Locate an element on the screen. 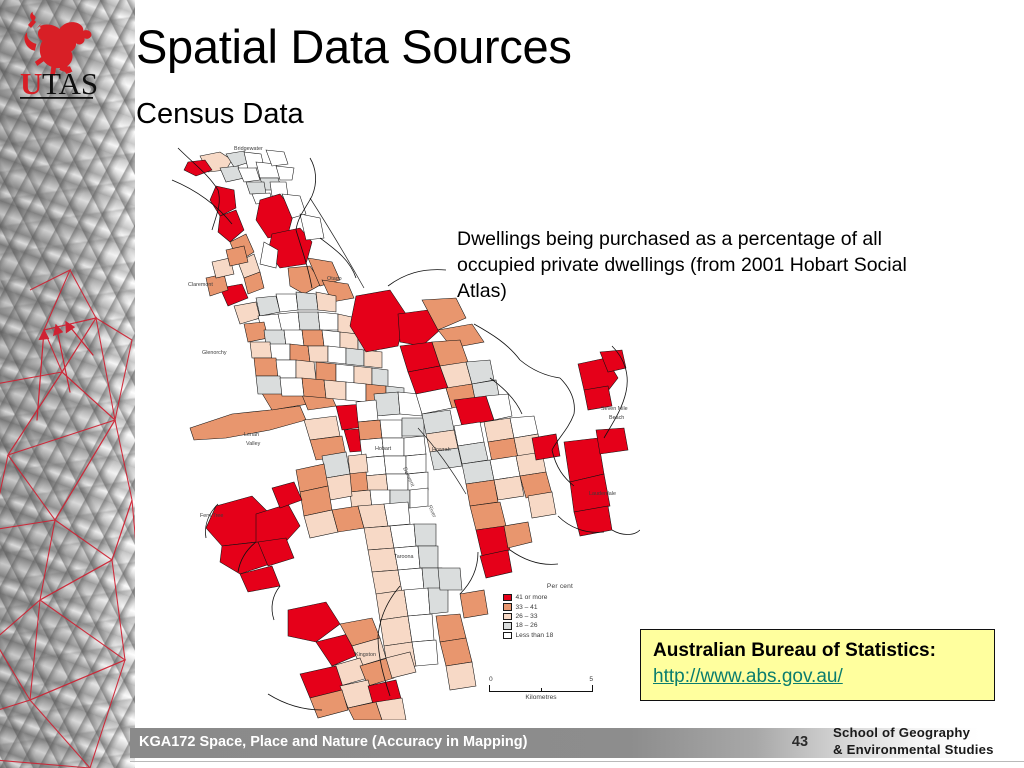  scalebar-units-label: Kilometres is located at coordinates (541, 697).